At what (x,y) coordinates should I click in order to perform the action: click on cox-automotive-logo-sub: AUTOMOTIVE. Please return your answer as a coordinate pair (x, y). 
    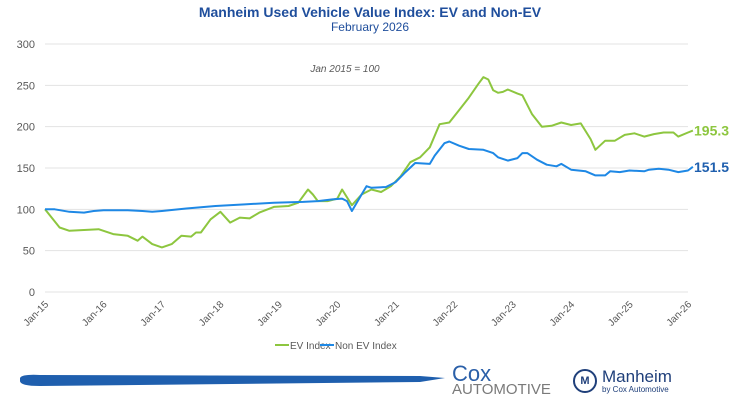
    Looking at the image, I should click on (501, 389).